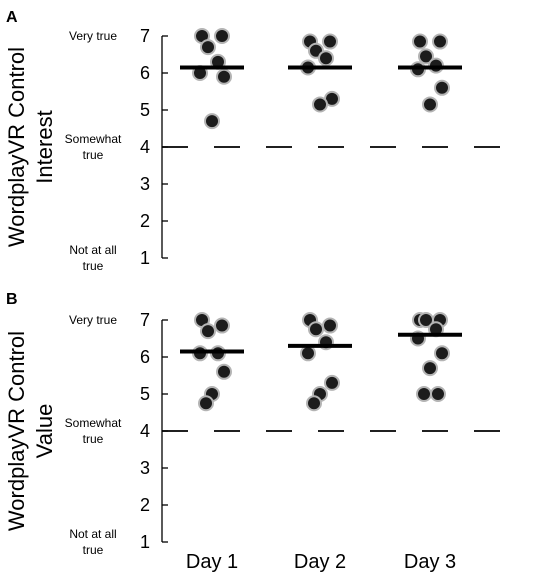 This screenshot has width=536, height=582. I want to click on y-axis-title: Interest, so click(44, 146).